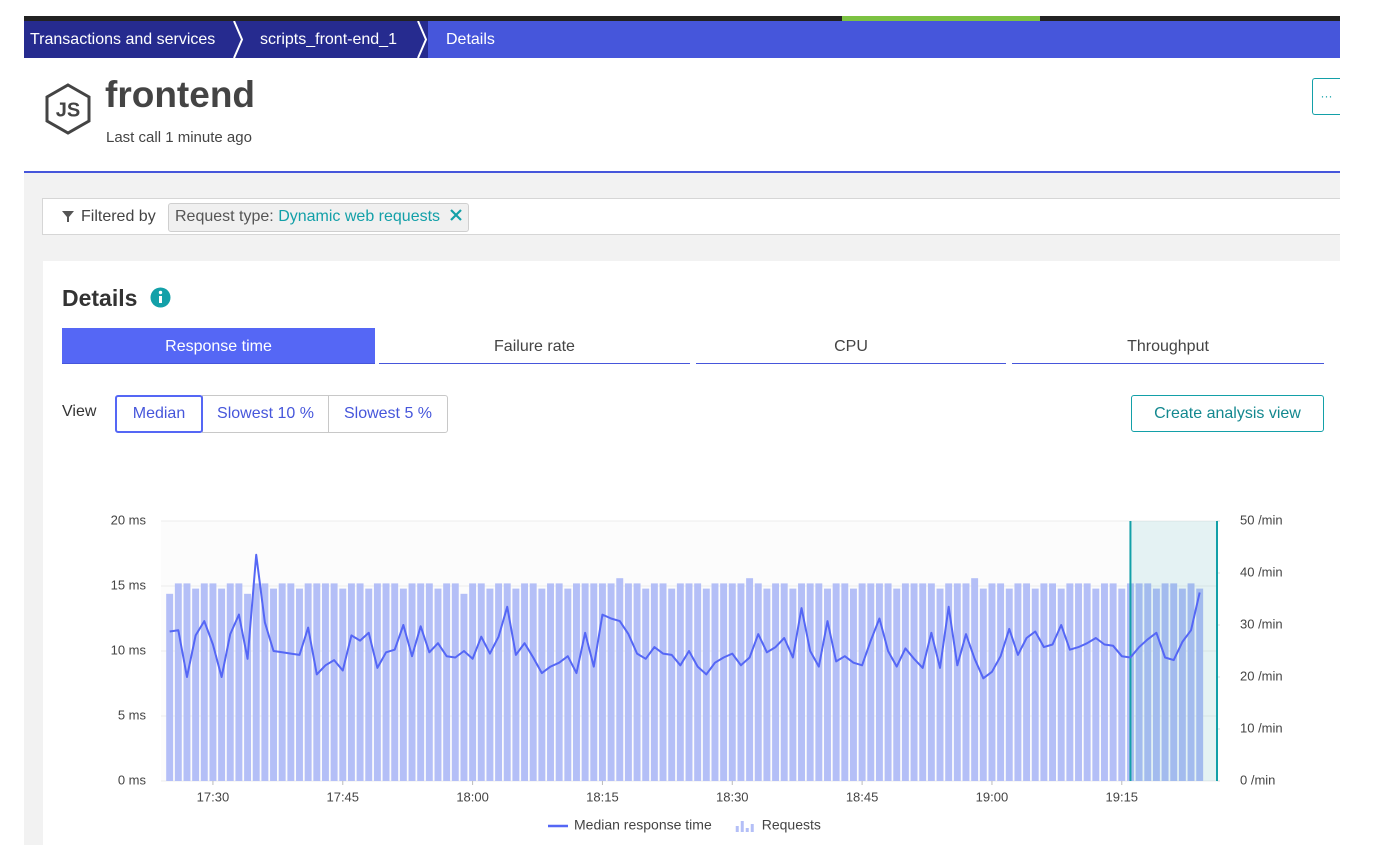  Describe the element at coordinates (123, 39) in the screenshot. I see `breadcrumb: Transactions and services` at that location.